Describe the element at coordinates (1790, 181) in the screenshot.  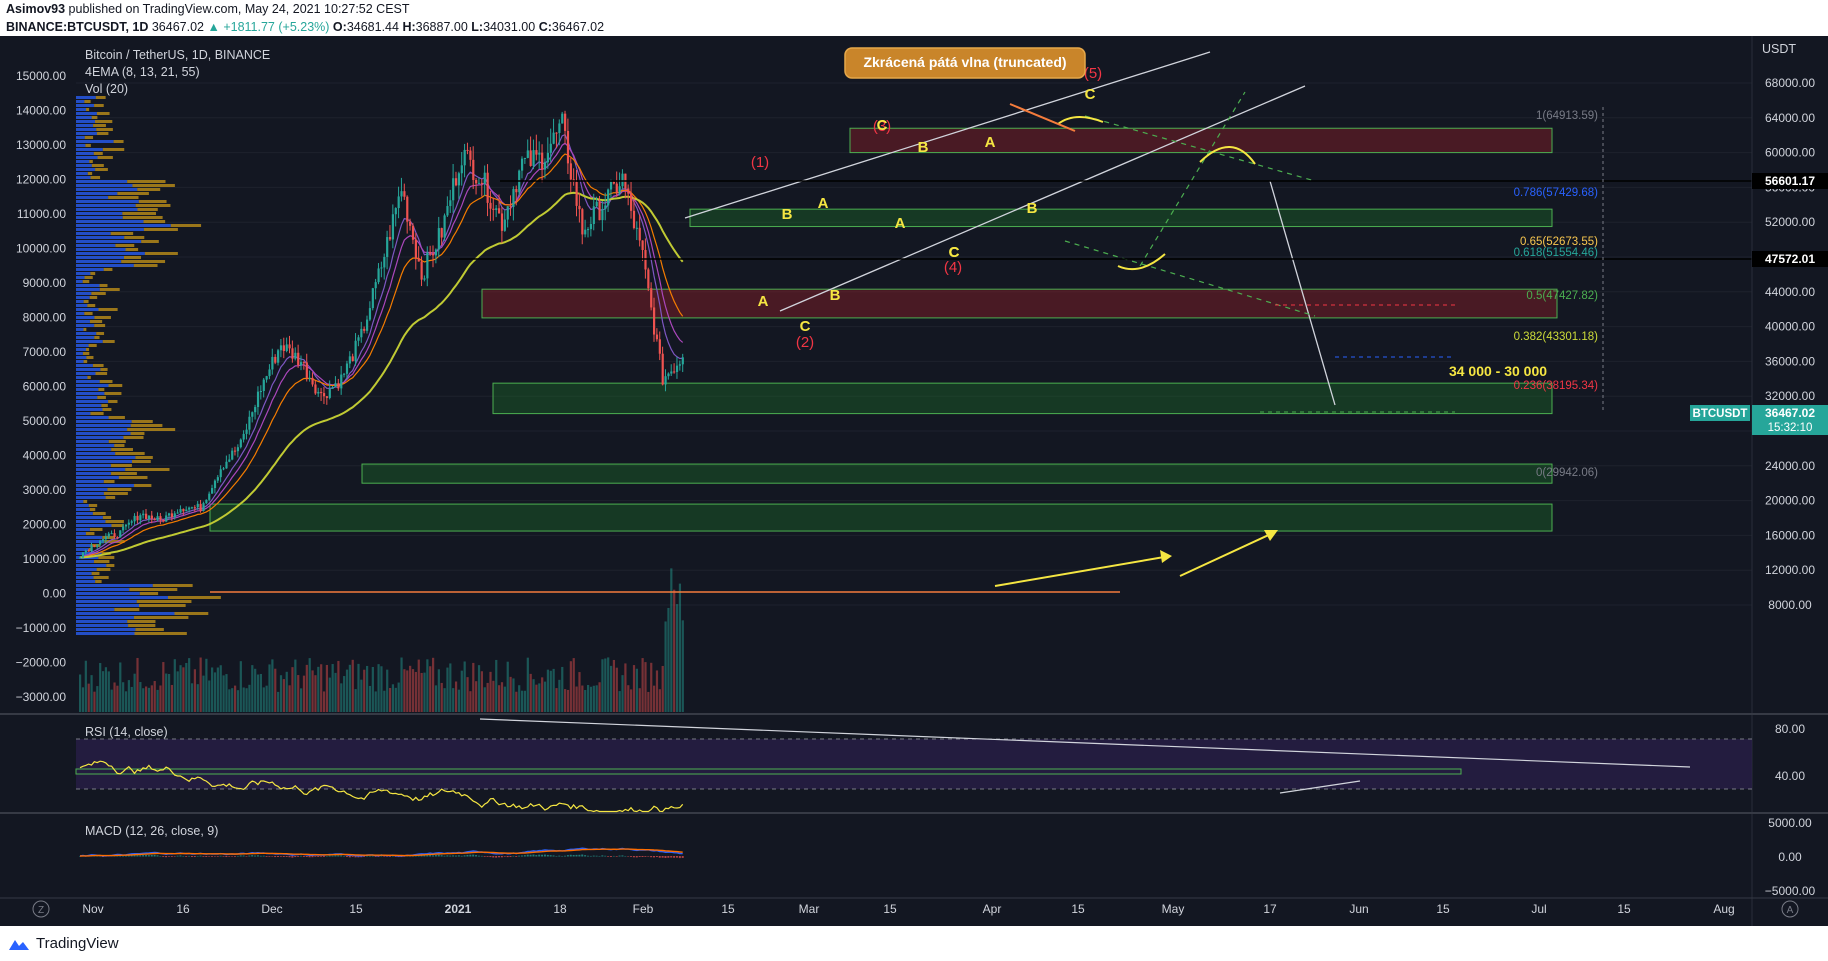
I see `marker-56601: 56601.17` at that location.